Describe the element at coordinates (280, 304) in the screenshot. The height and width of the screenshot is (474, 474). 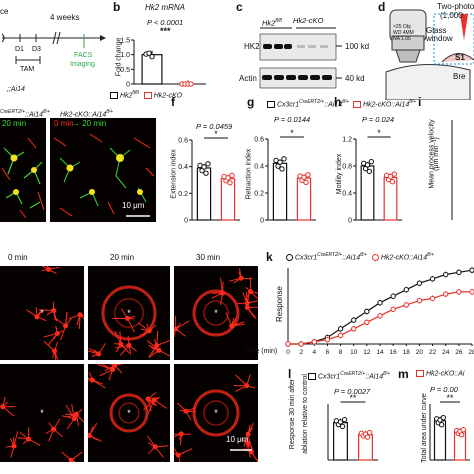
I see `panel-k-ylabel: Response` at that location.